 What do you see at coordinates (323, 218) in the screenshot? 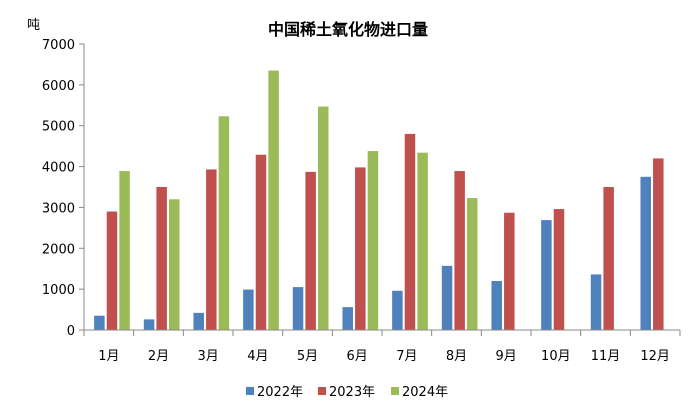
I see `bar-2024年-5月` at bounding box center [323, 218].